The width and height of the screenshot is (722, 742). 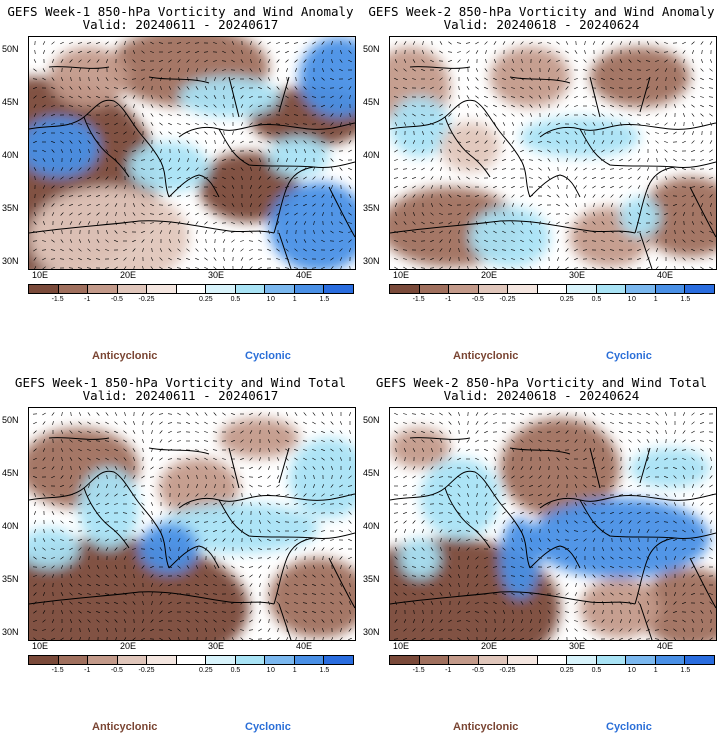 I want to click on valid-dates: Valid: 20240618 - 20240624, so click(x=541, y=395).